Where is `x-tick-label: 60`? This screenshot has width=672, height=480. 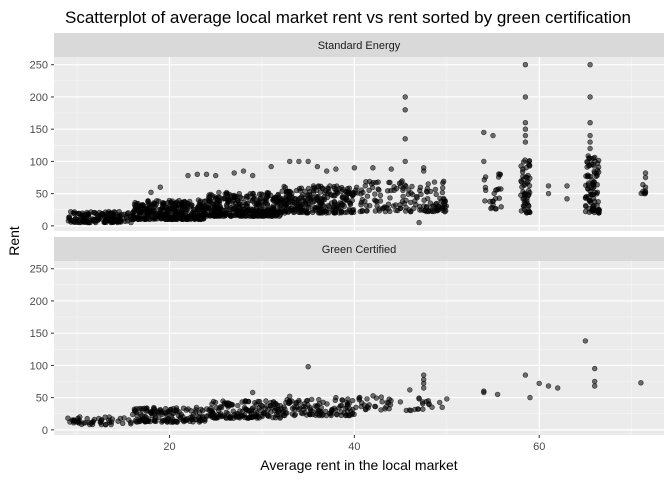
x-tick-label: 60 is located at coordinates (539, 447).